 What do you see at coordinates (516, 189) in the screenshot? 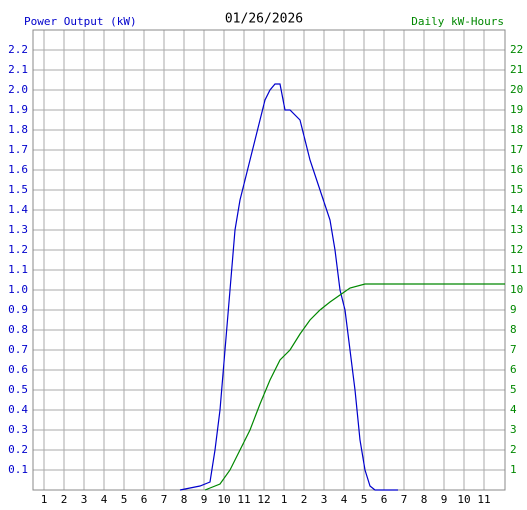
I see `y2-tick-label: 15` at bounding box center [516, 189].